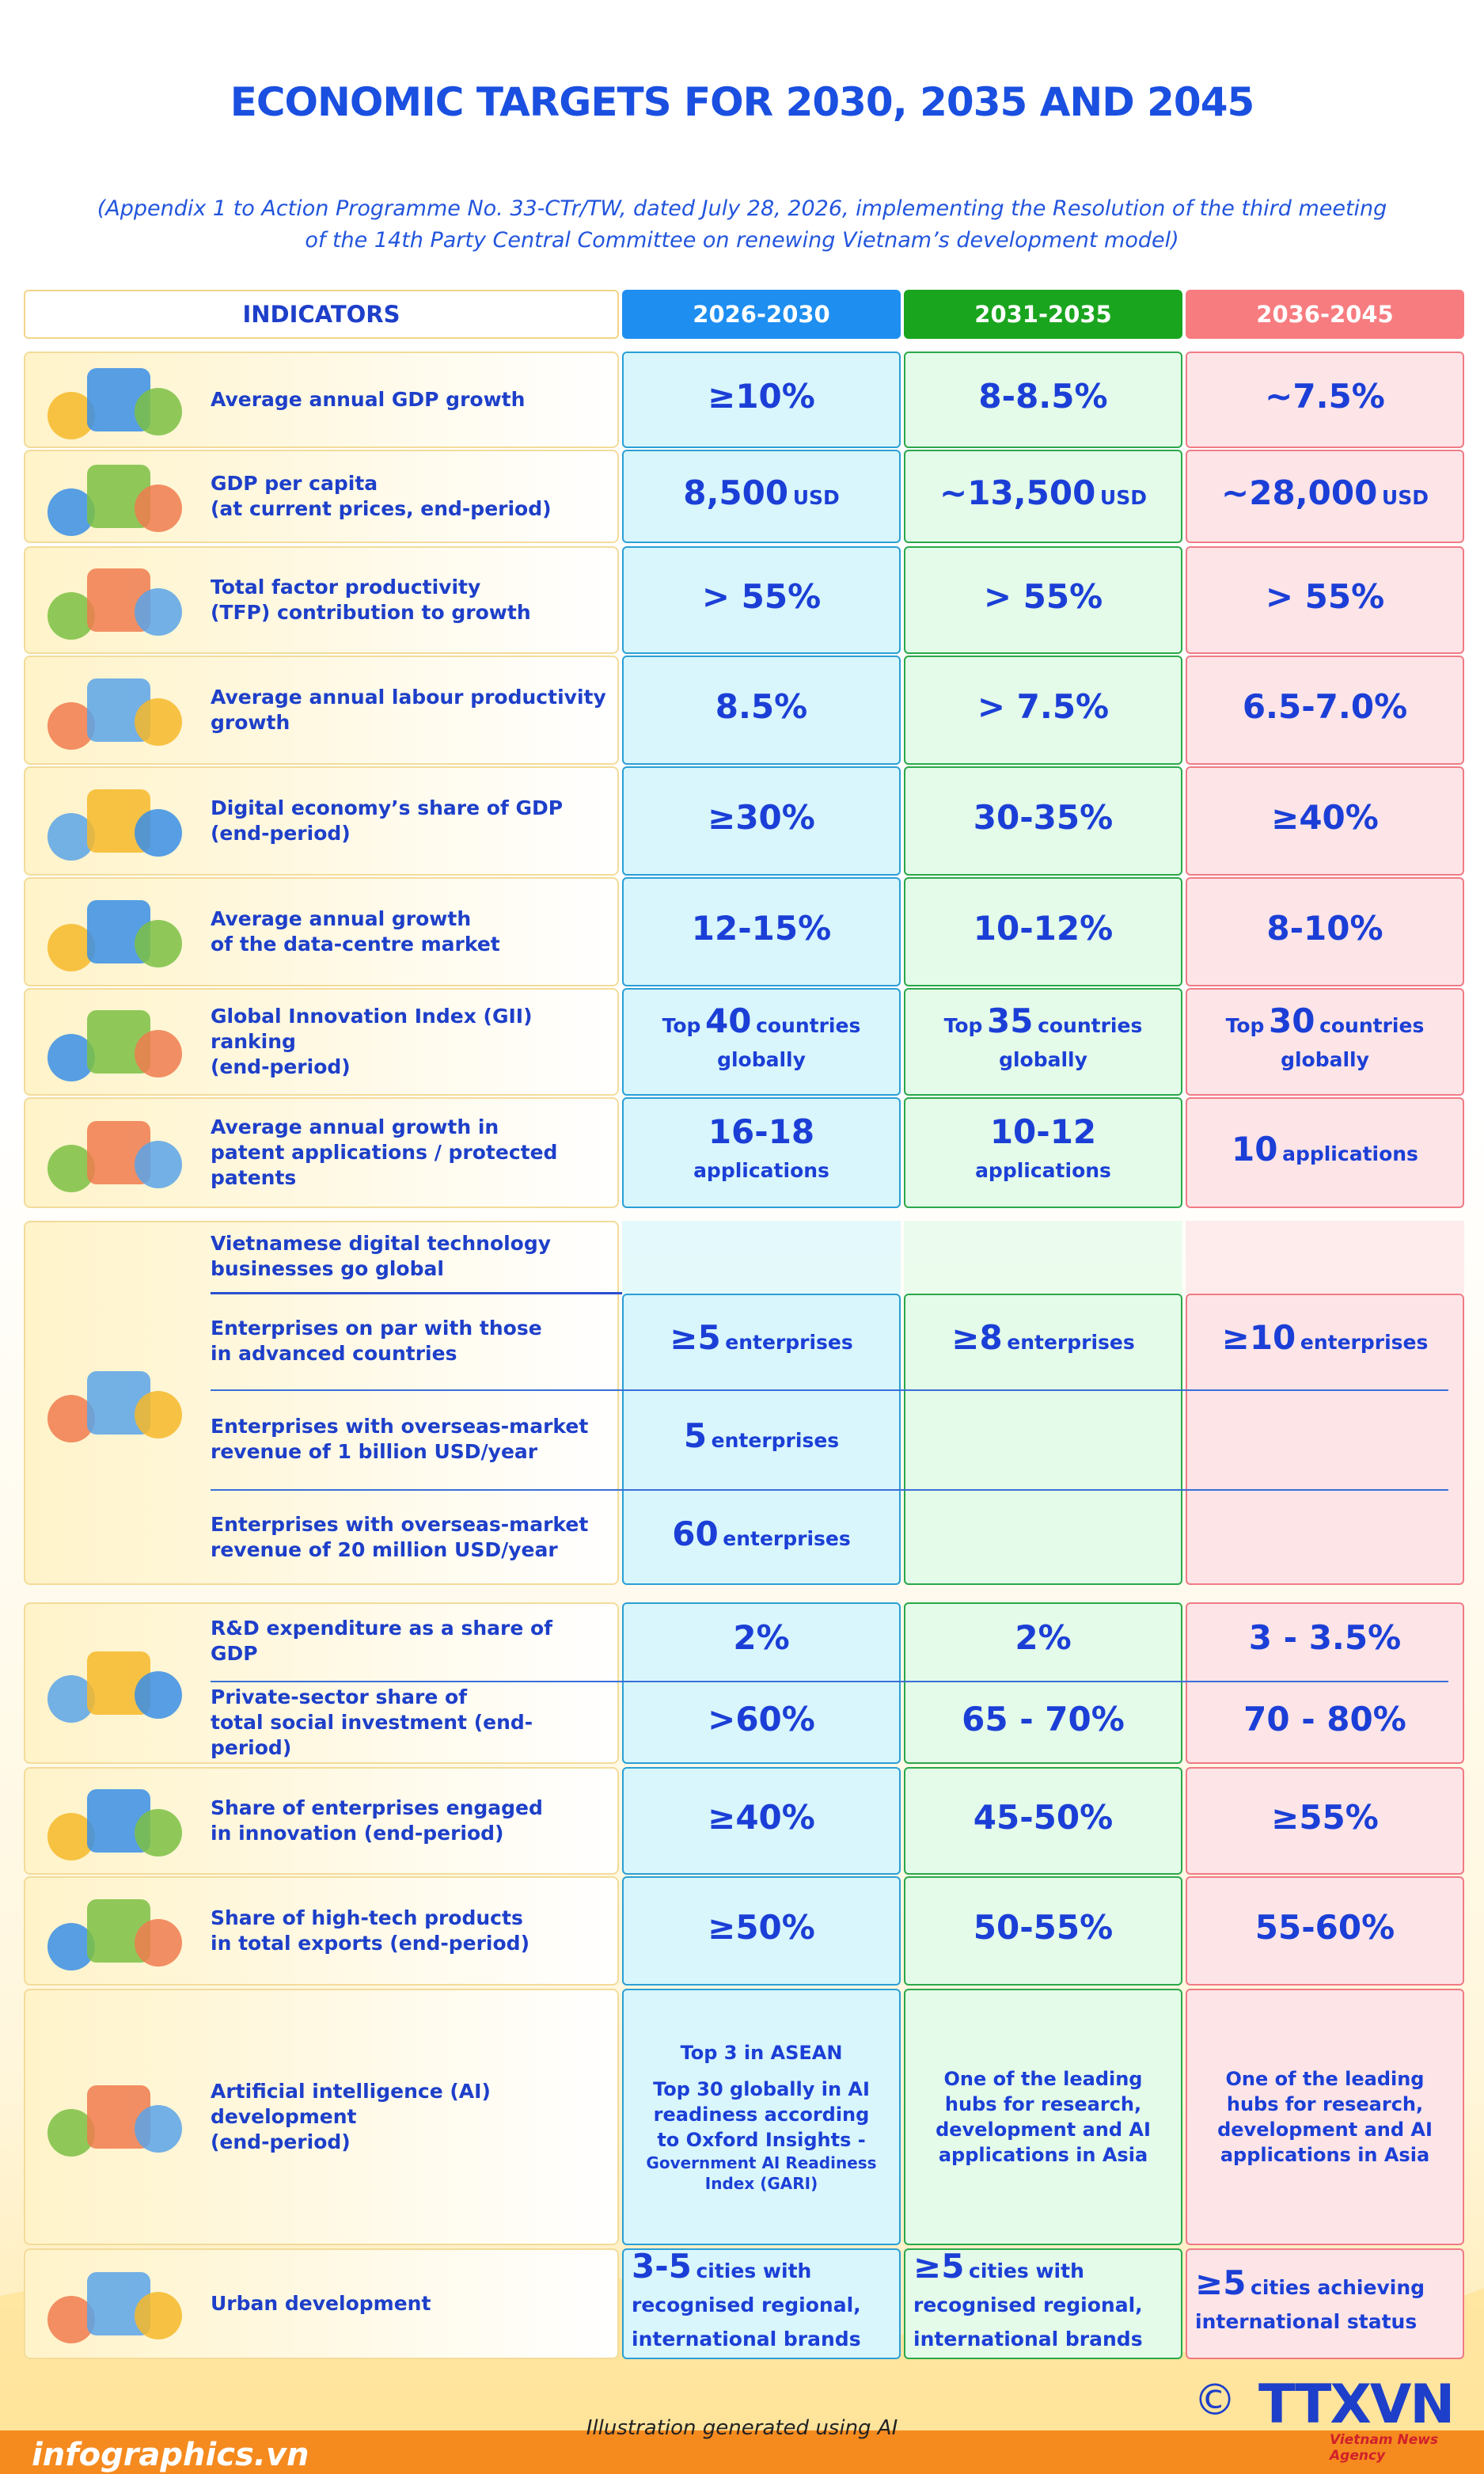 This screenshot has height=2474, width=1484. What do you see at coordinates (281, 2142) in the screenshot?
I see `indicator-line: (end-period)` at bounding box center [281, 2142].